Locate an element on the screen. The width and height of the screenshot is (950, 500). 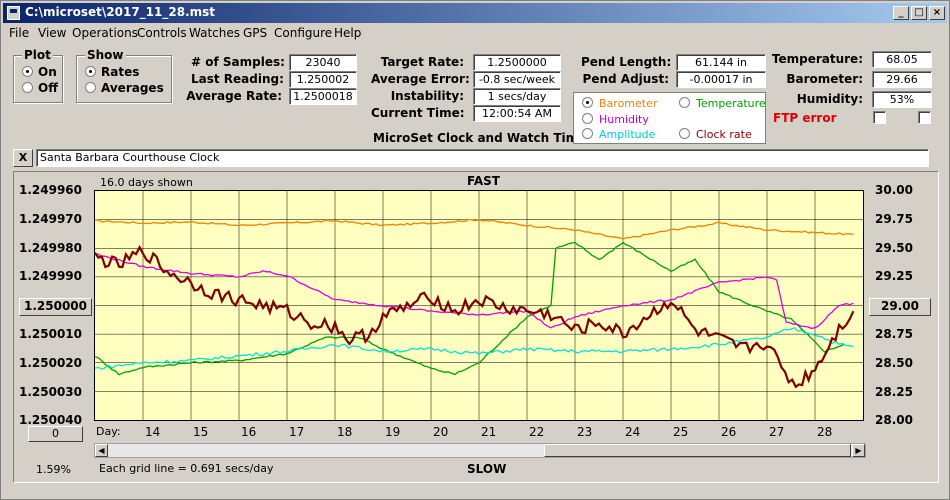
right-axis-tick: 29.25 is located at coordinates (894, 276).